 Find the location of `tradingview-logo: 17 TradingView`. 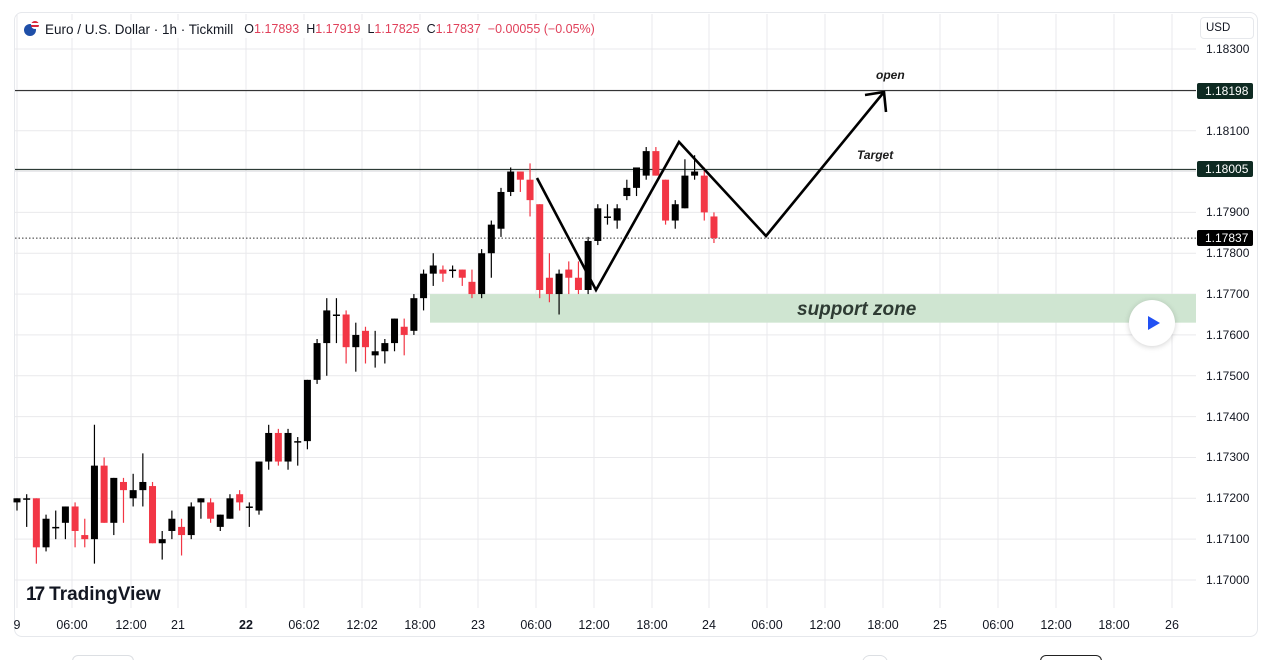

tradingview-logo: 17 TradingView is located at coordinates (93, 595).